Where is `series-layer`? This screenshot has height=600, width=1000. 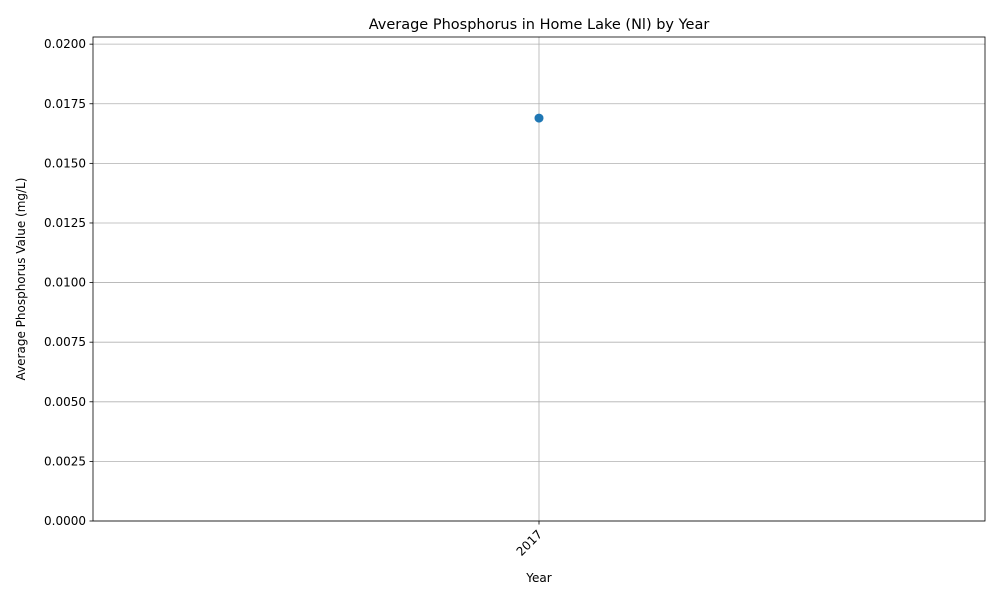 series-layer is located at coordinates (539, 118).